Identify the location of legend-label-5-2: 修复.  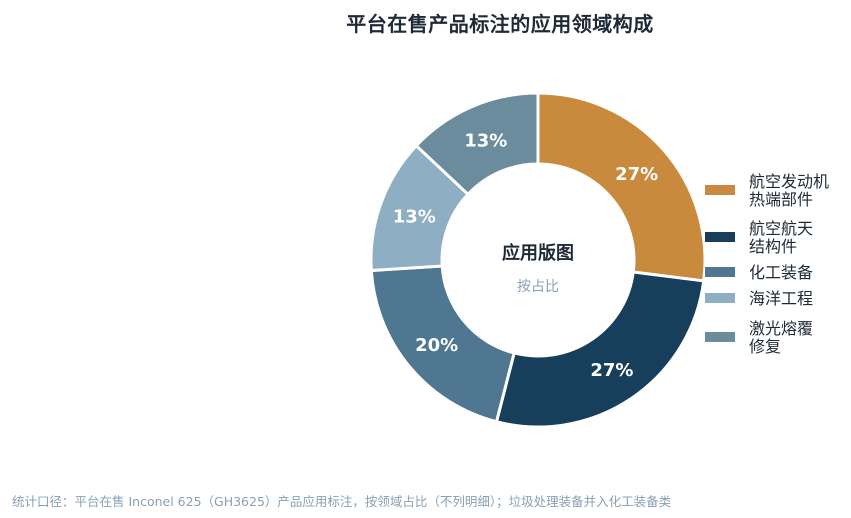
(765, 346).